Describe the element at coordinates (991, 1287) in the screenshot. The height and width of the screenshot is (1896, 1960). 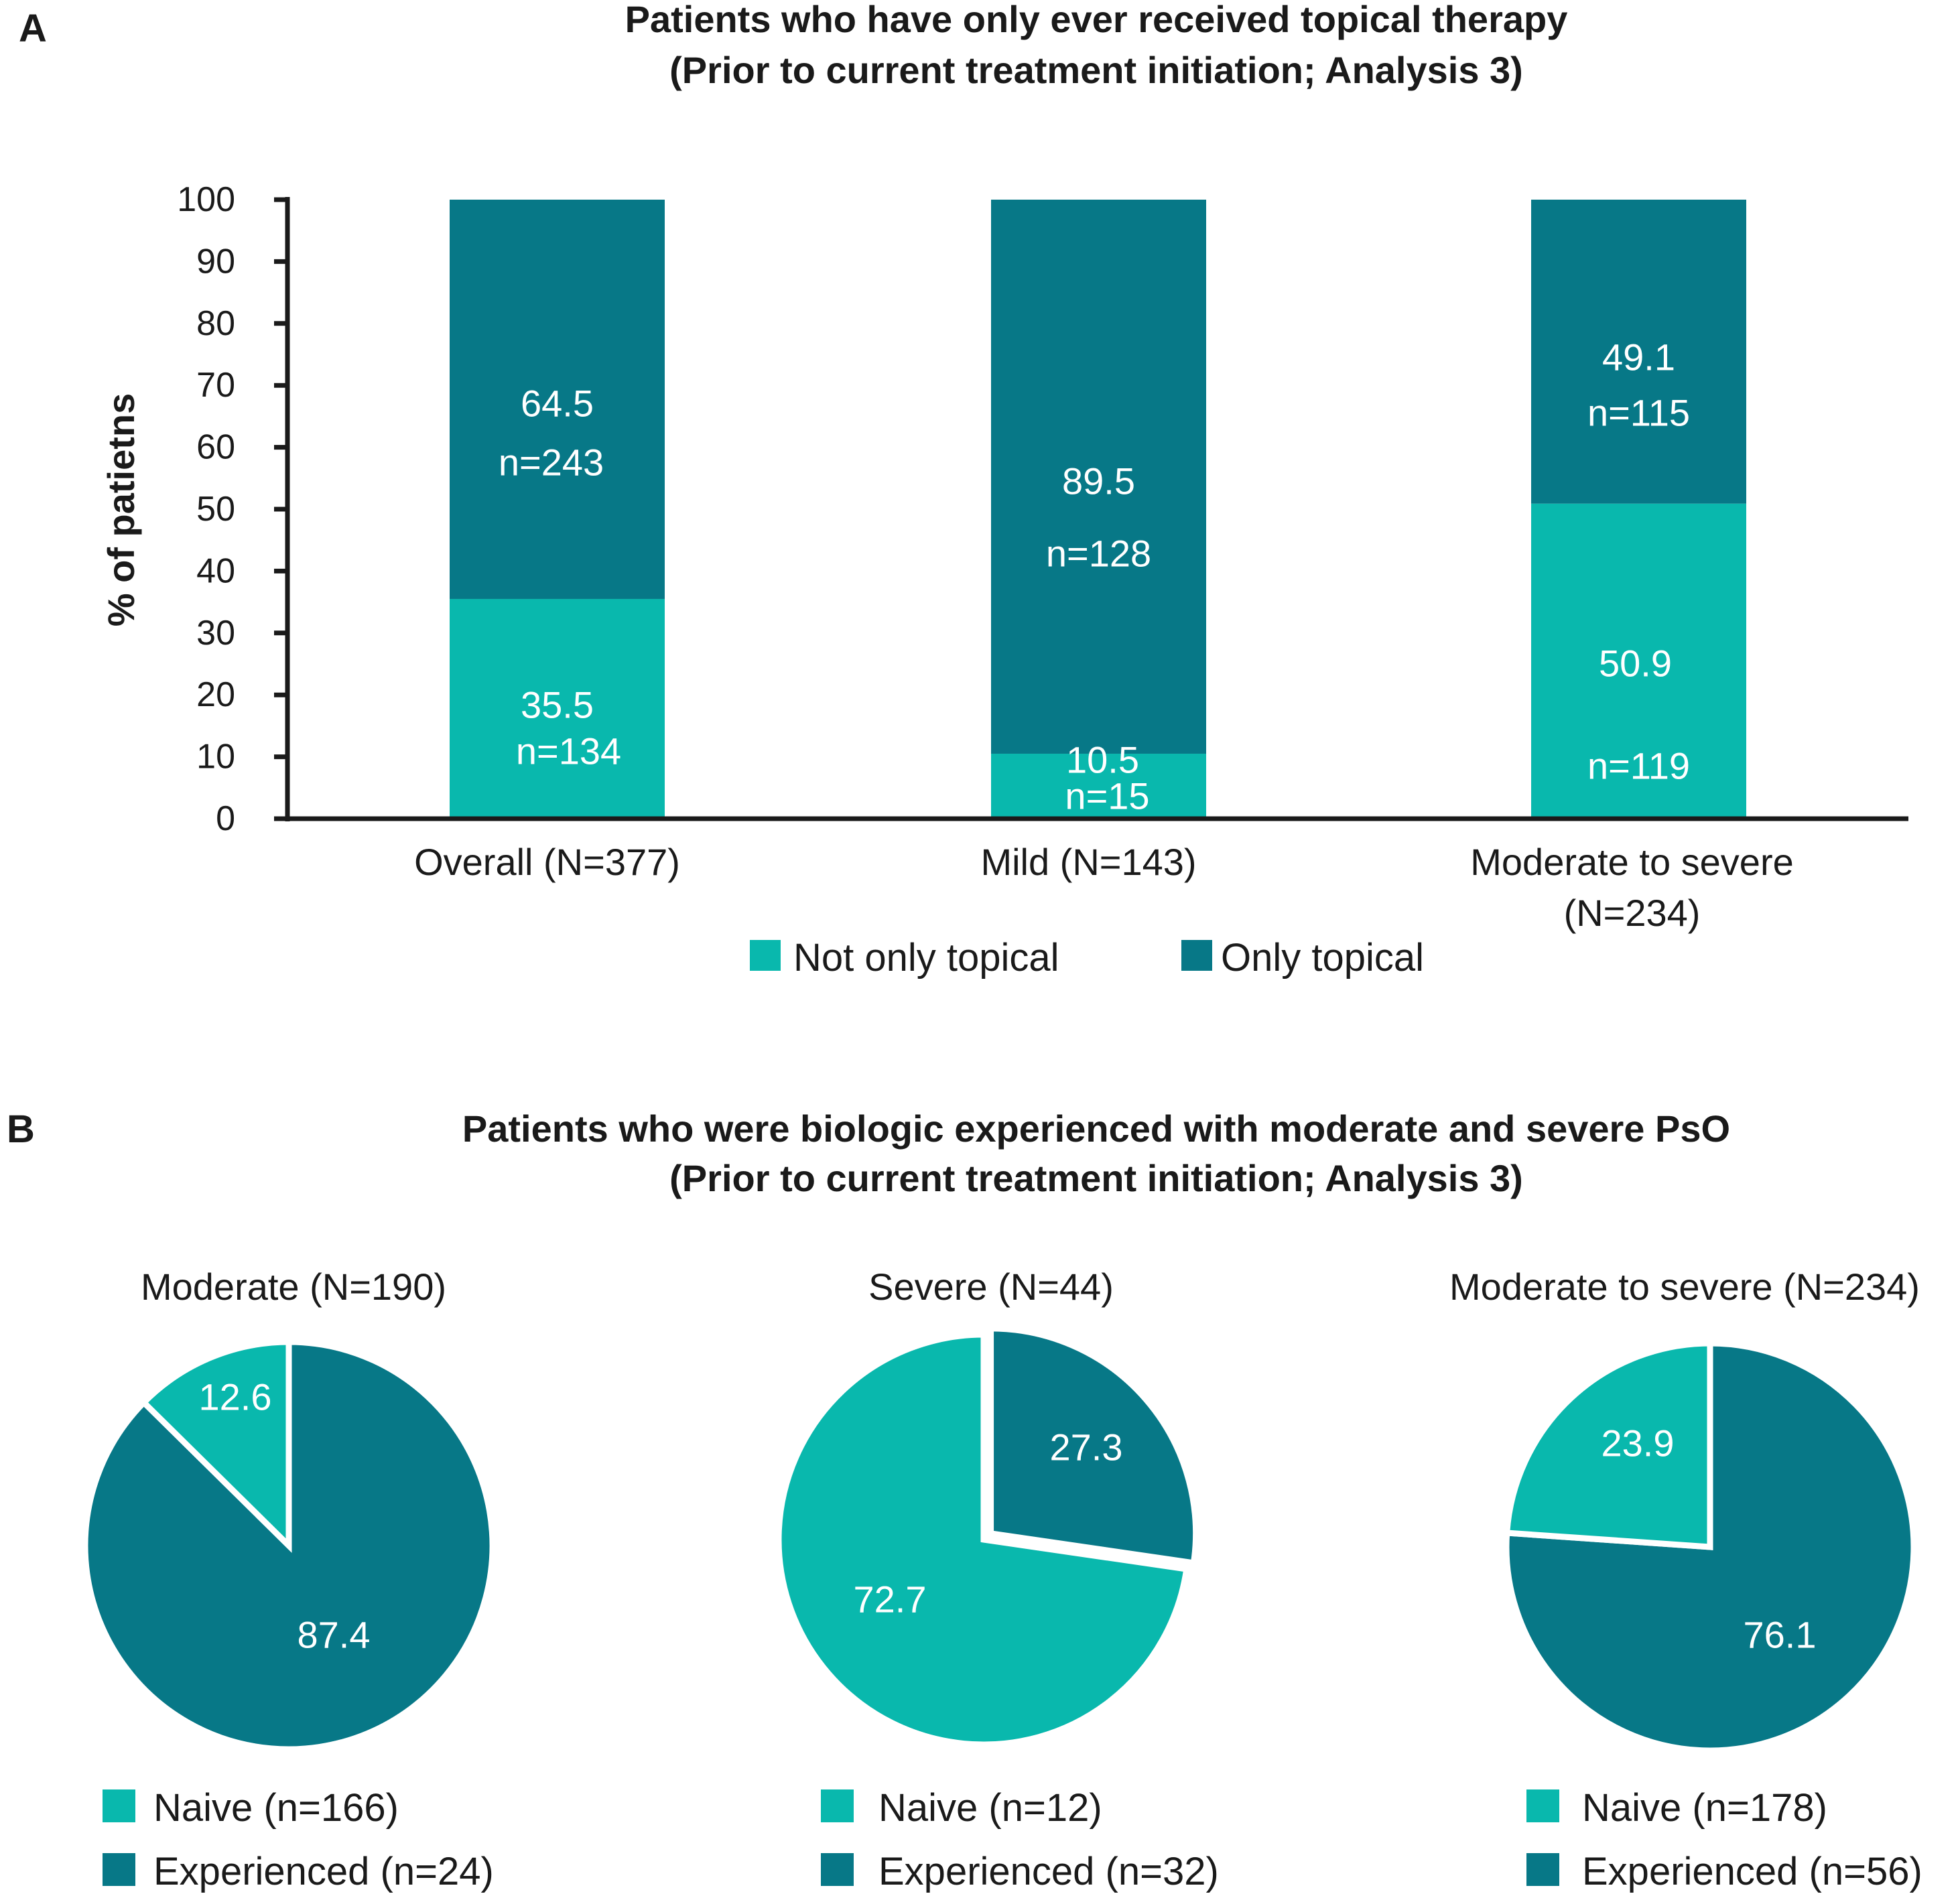
I see `pie-title: Severe (N=44)` at that location.